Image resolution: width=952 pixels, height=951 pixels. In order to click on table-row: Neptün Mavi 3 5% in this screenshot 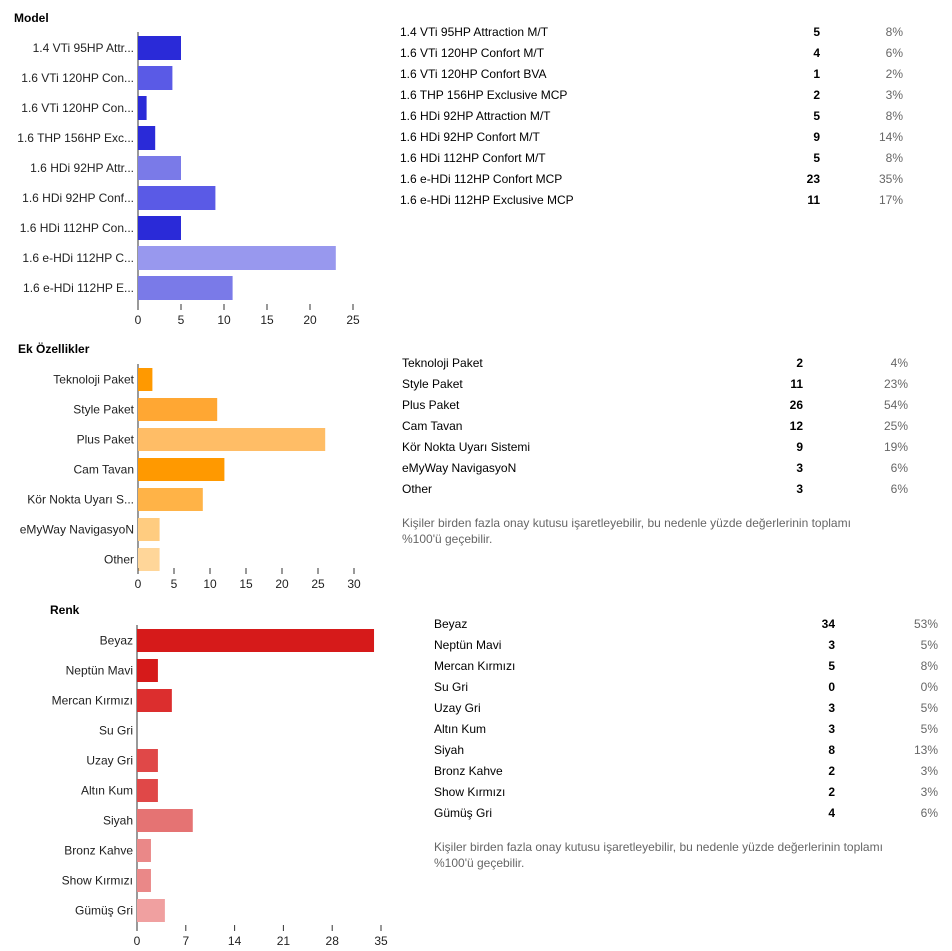, I will do `click(689, 645)`.